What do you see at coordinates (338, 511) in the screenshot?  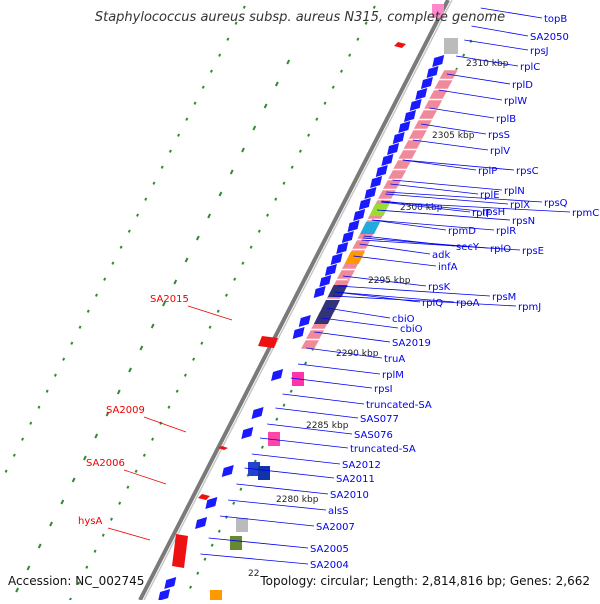 I see `gene-label-alss: alsS` at bounding box center [338, 511].